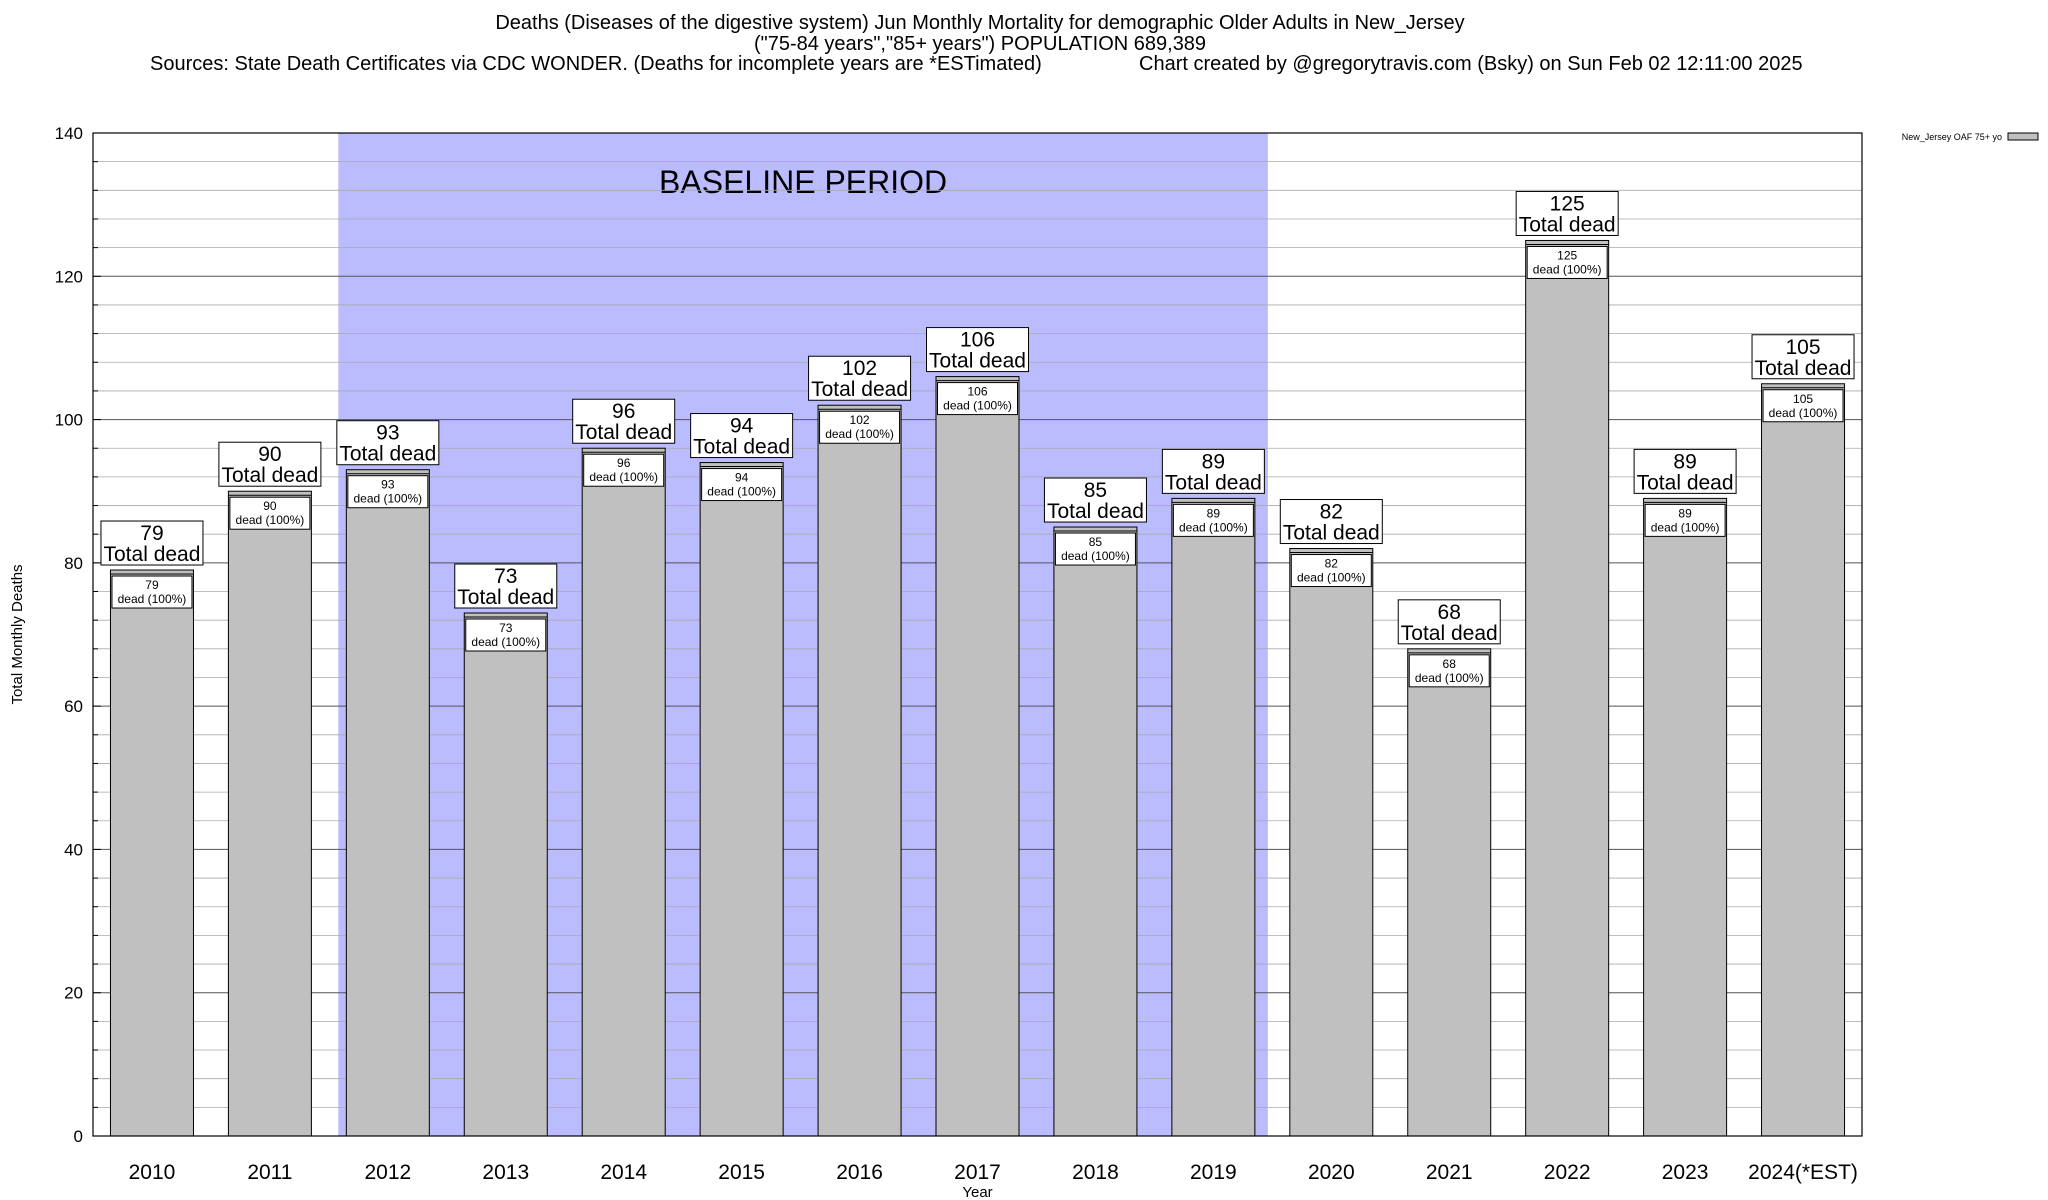 This screenshot has height=1200, width=2048. Describe the element at coordinates (742, 426) in the screenshot. I see `total-value-label: 94` at that location.